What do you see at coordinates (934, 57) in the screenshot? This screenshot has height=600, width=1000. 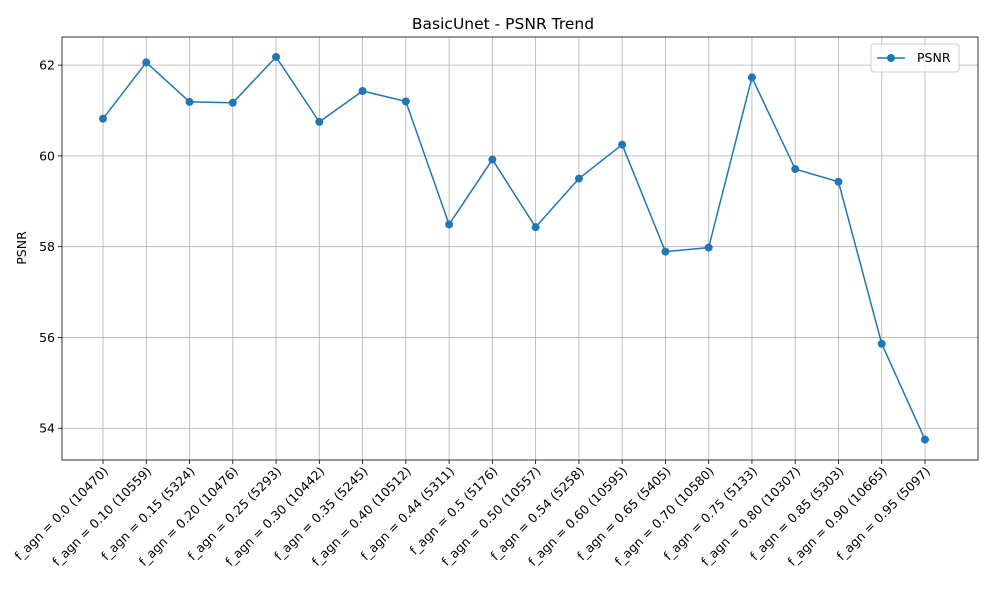 I see `legend-label-psnr: PSNR` at bounding box center [934, 57].